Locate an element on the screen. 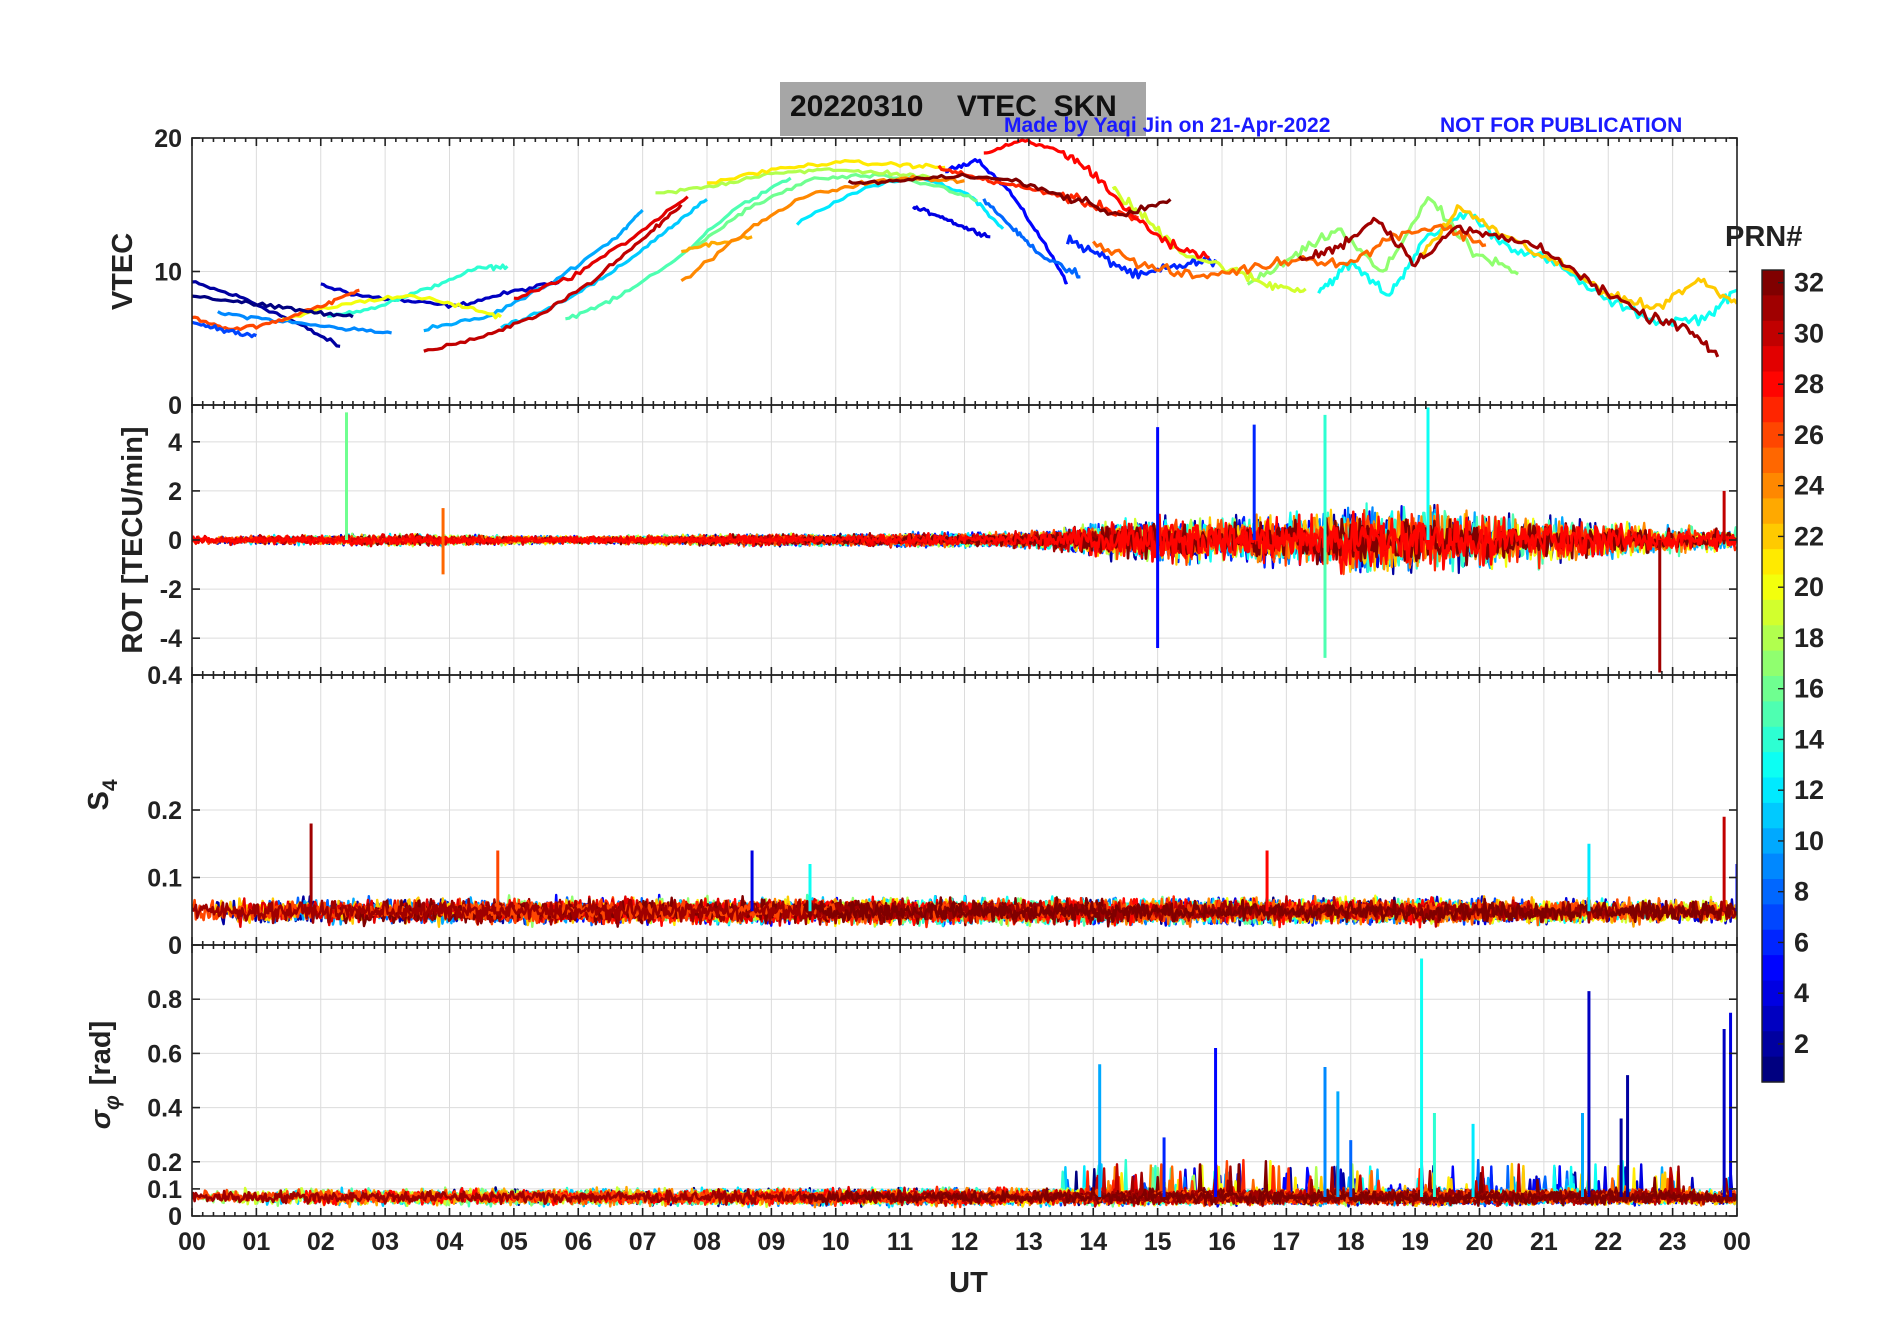 The height and width of the screenshot is (1335, 1902). y-axis-label-main: σ is located at coordinates (101, 1118).